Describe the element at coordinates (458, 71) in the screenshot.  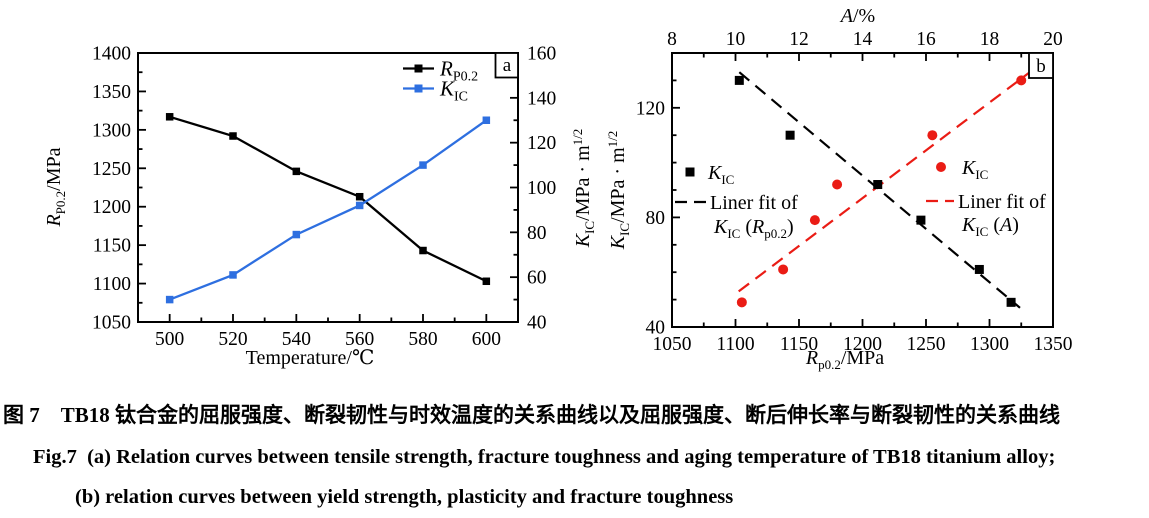
I see `svg-text: RP0.2` at that location.